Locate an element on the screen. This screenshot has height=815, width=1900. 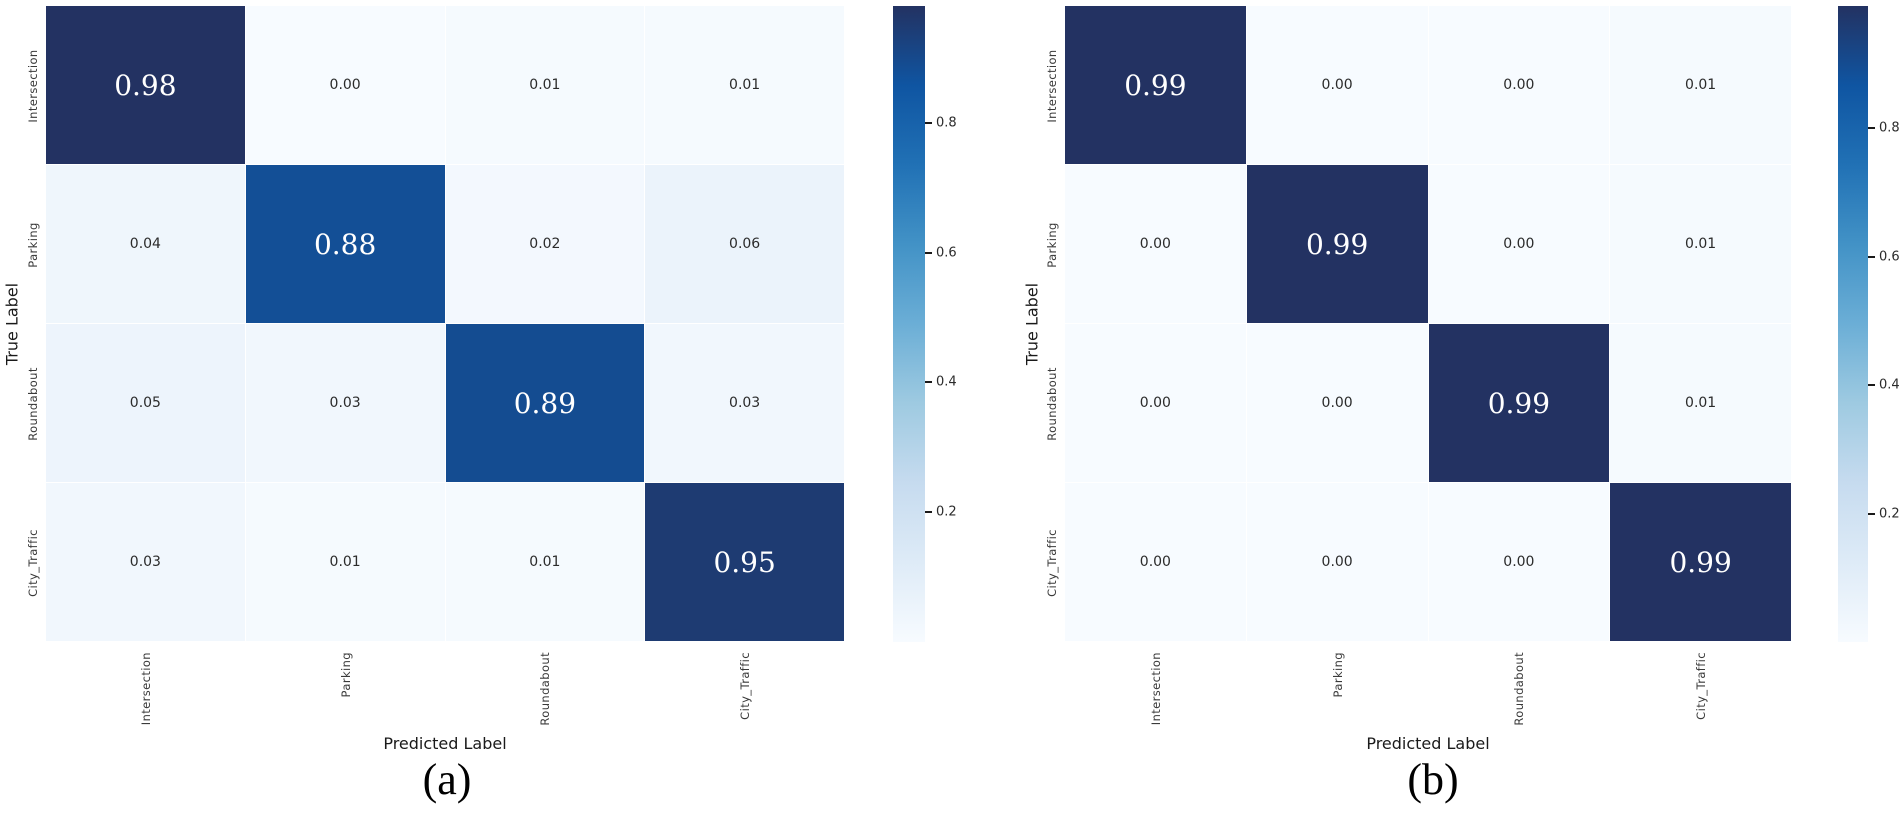
heatmap-cell: 0.98 is located at coordinates (145, 85).